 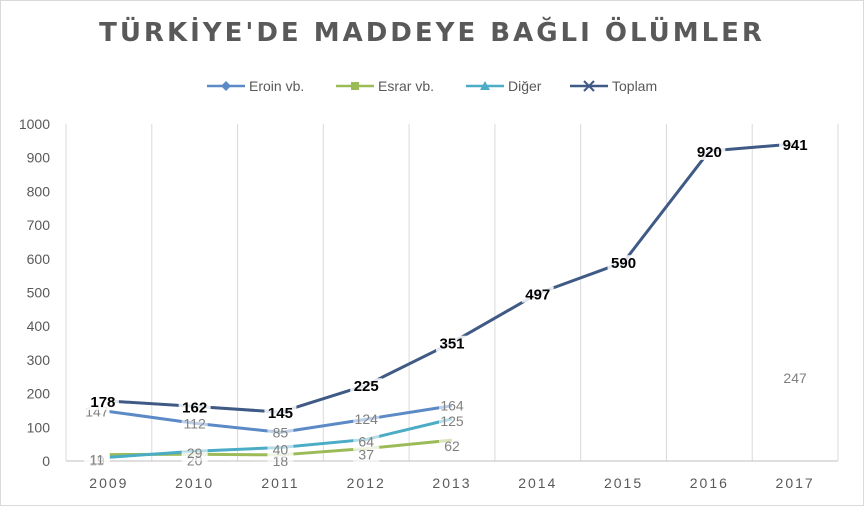 I want to click on data-label: 920, so click(x=709, y=152).